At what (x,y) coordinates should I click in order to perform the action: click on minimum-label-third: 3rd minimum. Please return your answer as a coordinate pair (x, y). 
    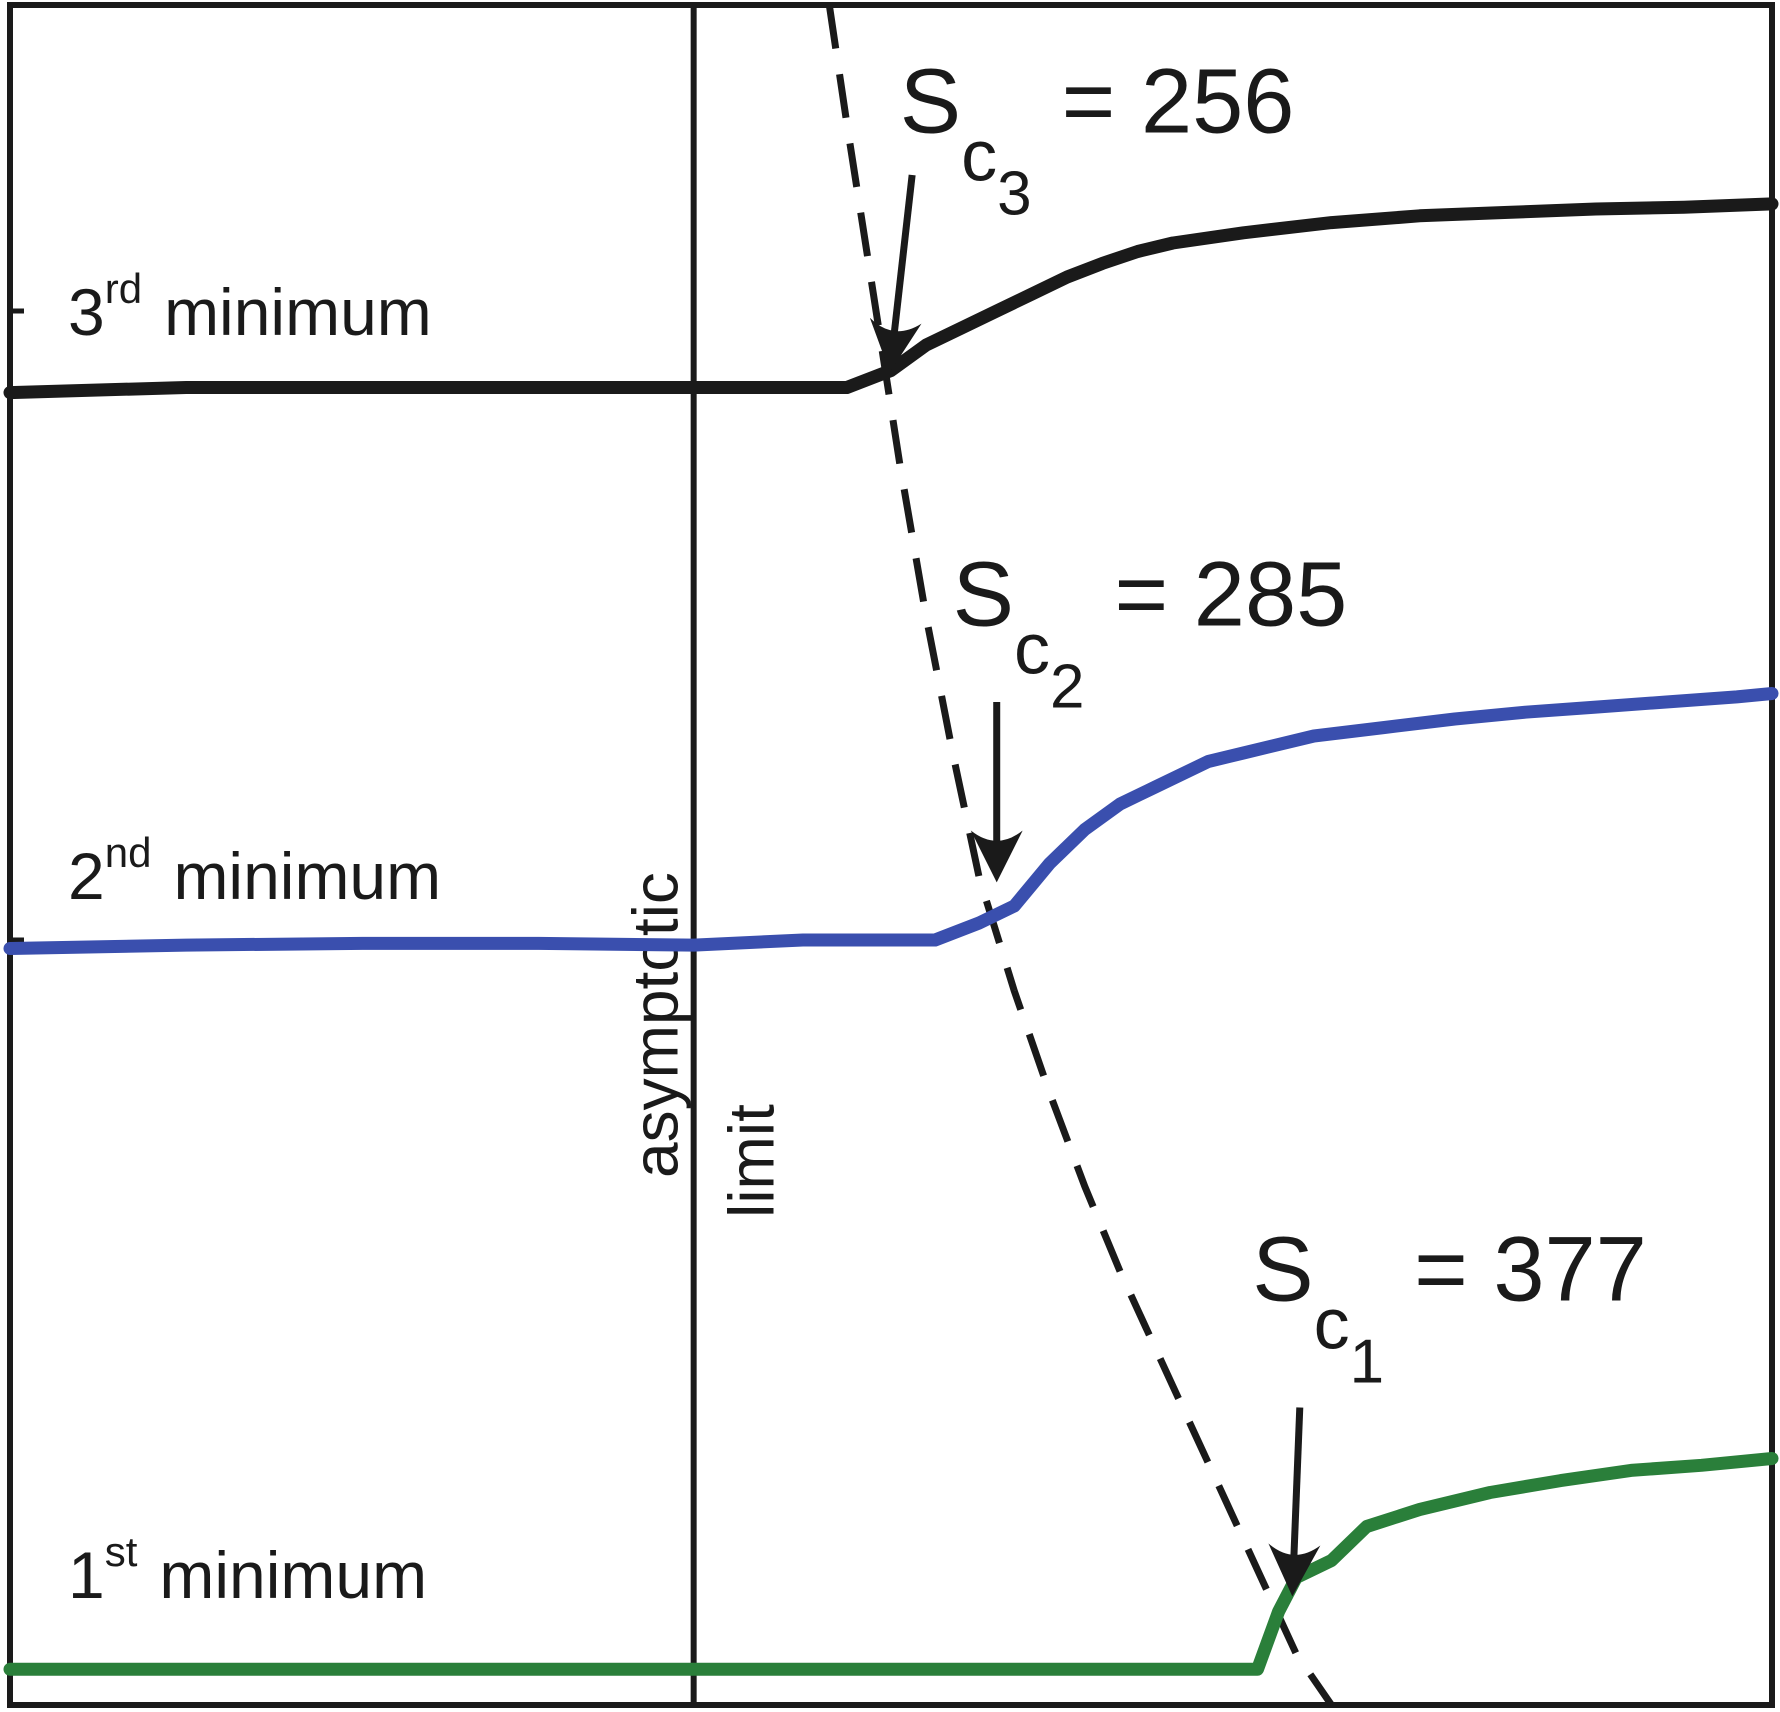
    Looking at the image, I should click on (250, 307).